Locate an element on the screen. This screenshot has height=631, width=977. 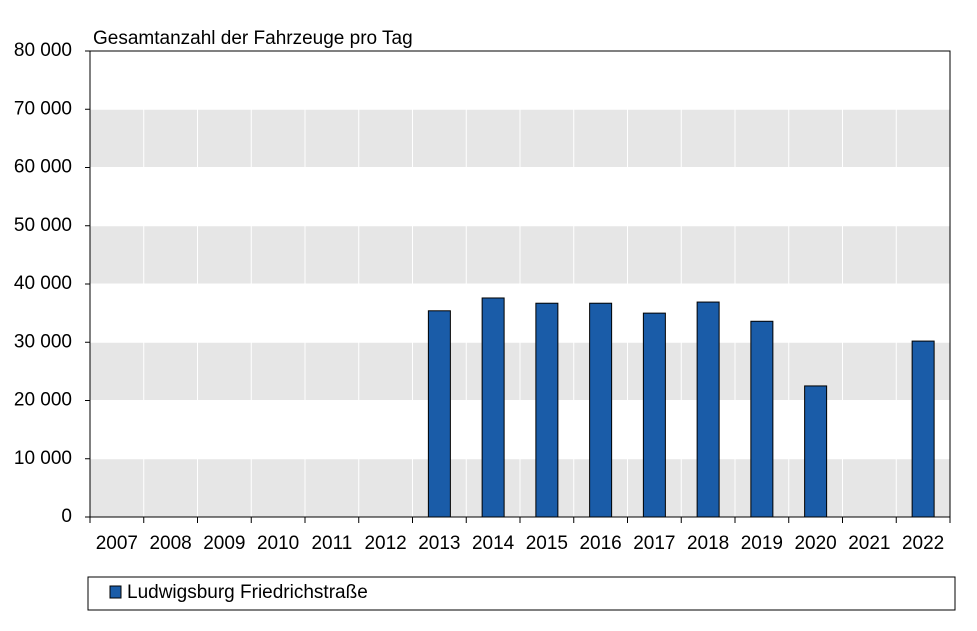
x-tick-label: 2009 is located at coordinates (224, 543).